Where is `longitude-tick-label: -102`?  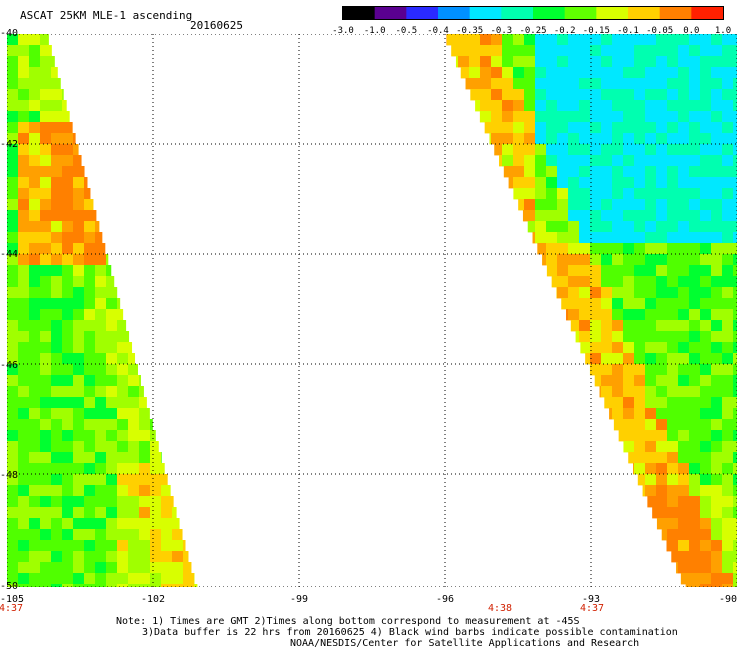
longitude-tick-label: -102 is located at coordinates (153, 599).